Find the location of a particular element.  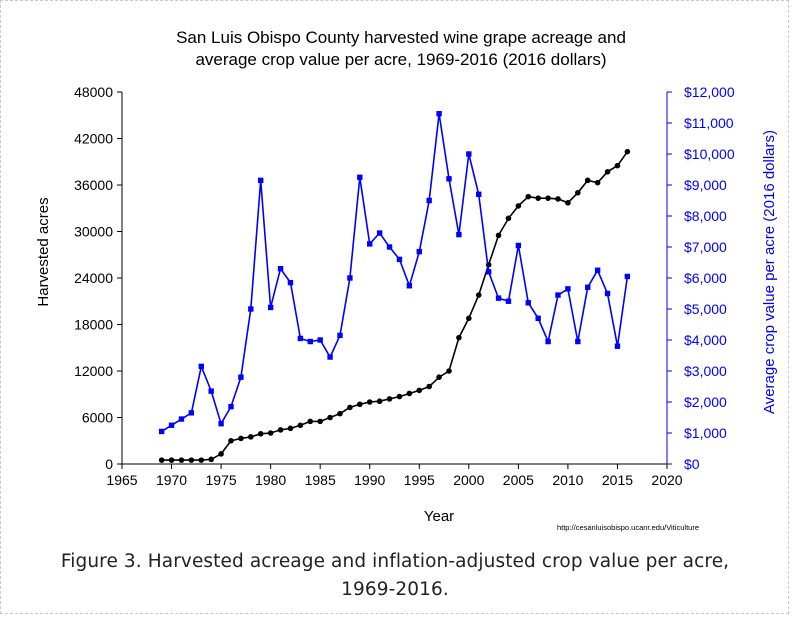

y-right-tick-label: $11,000 is located at coordinates (709, 123).